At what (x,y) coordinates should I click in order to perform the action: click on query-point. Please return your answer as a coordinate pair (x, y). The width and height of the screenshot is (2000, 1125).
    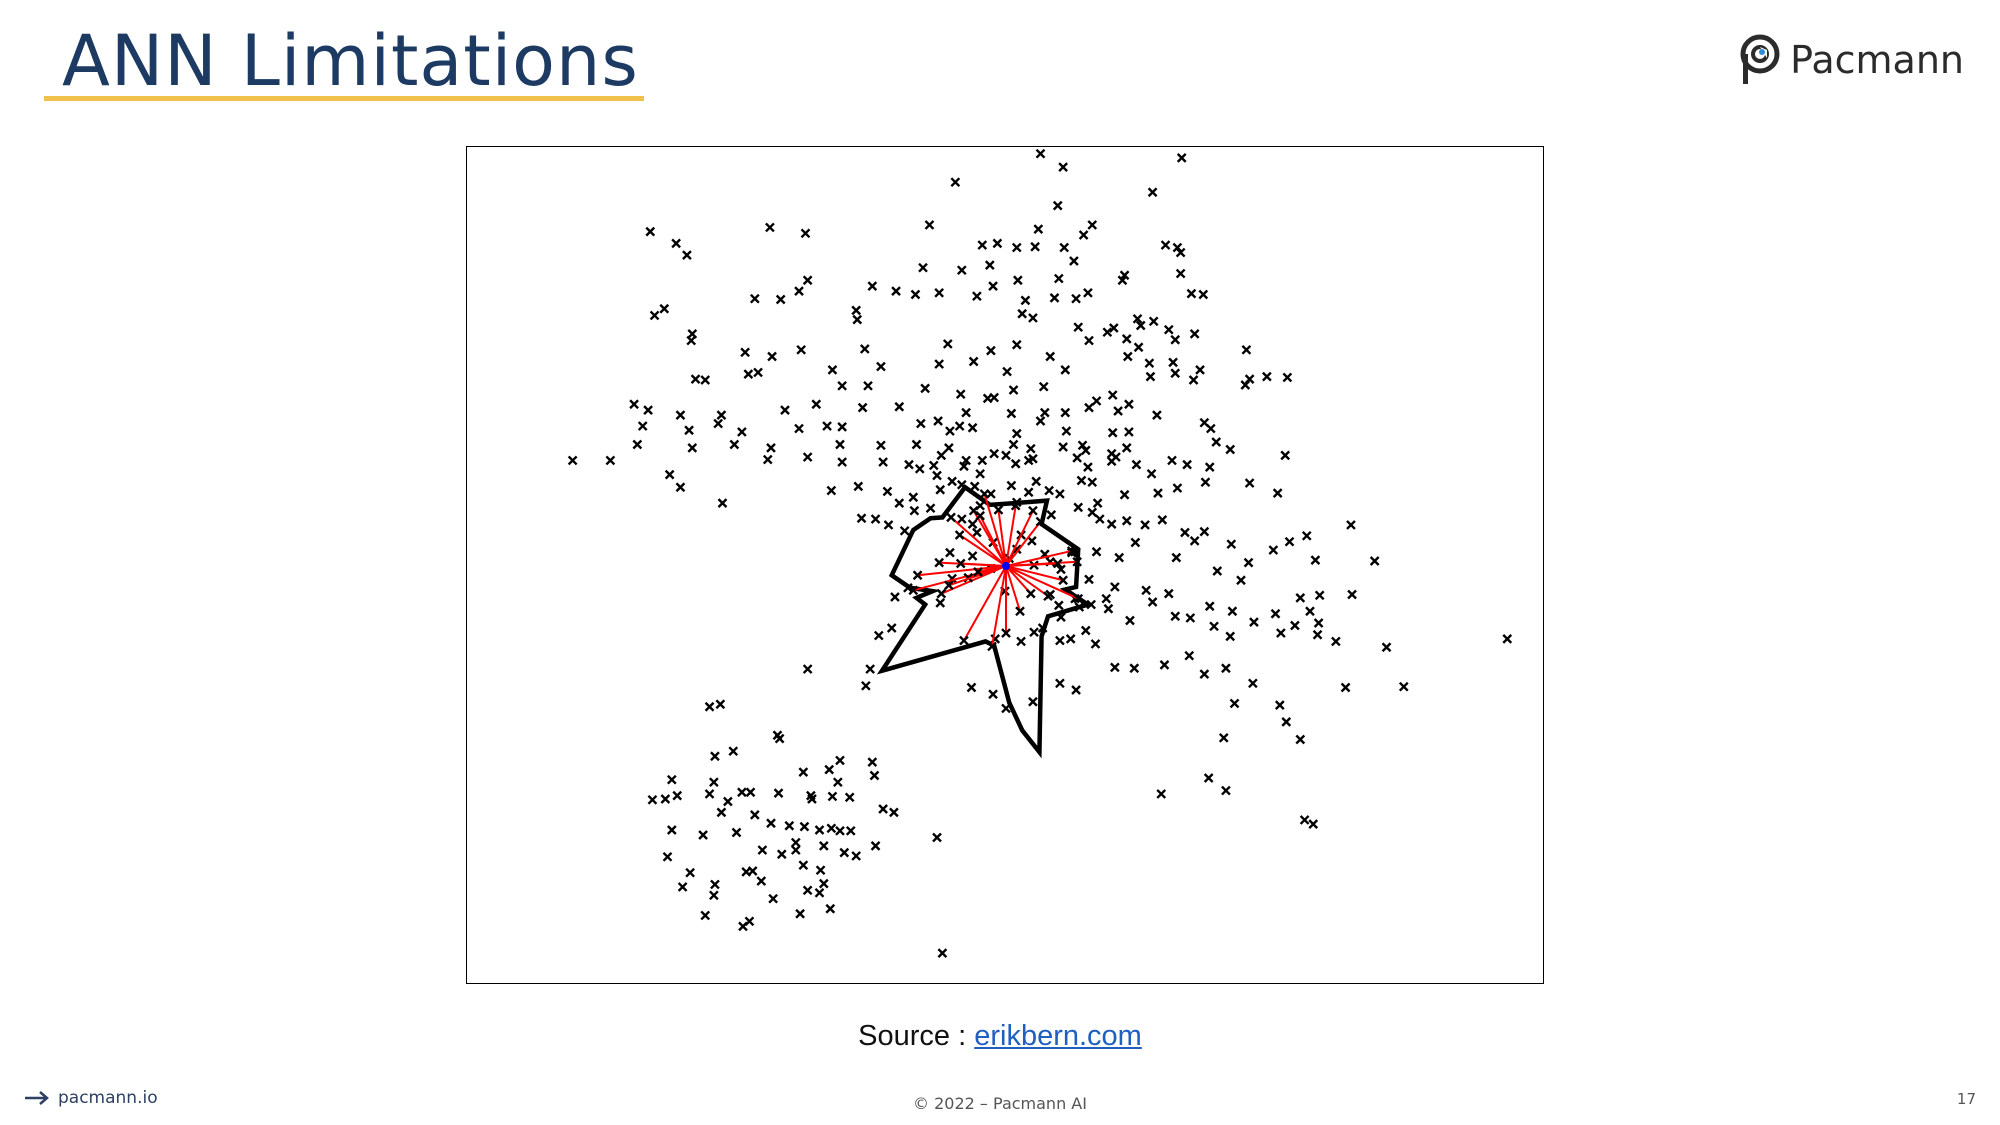
    Looking at the image, I should click on (1006, 566).